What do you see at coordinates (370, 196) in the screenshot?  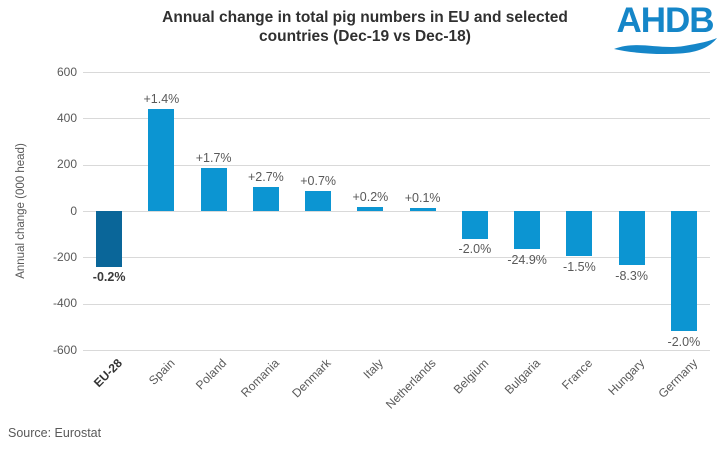 I see `bar-value-label: +0.2%` at bounding box center [370, 196].